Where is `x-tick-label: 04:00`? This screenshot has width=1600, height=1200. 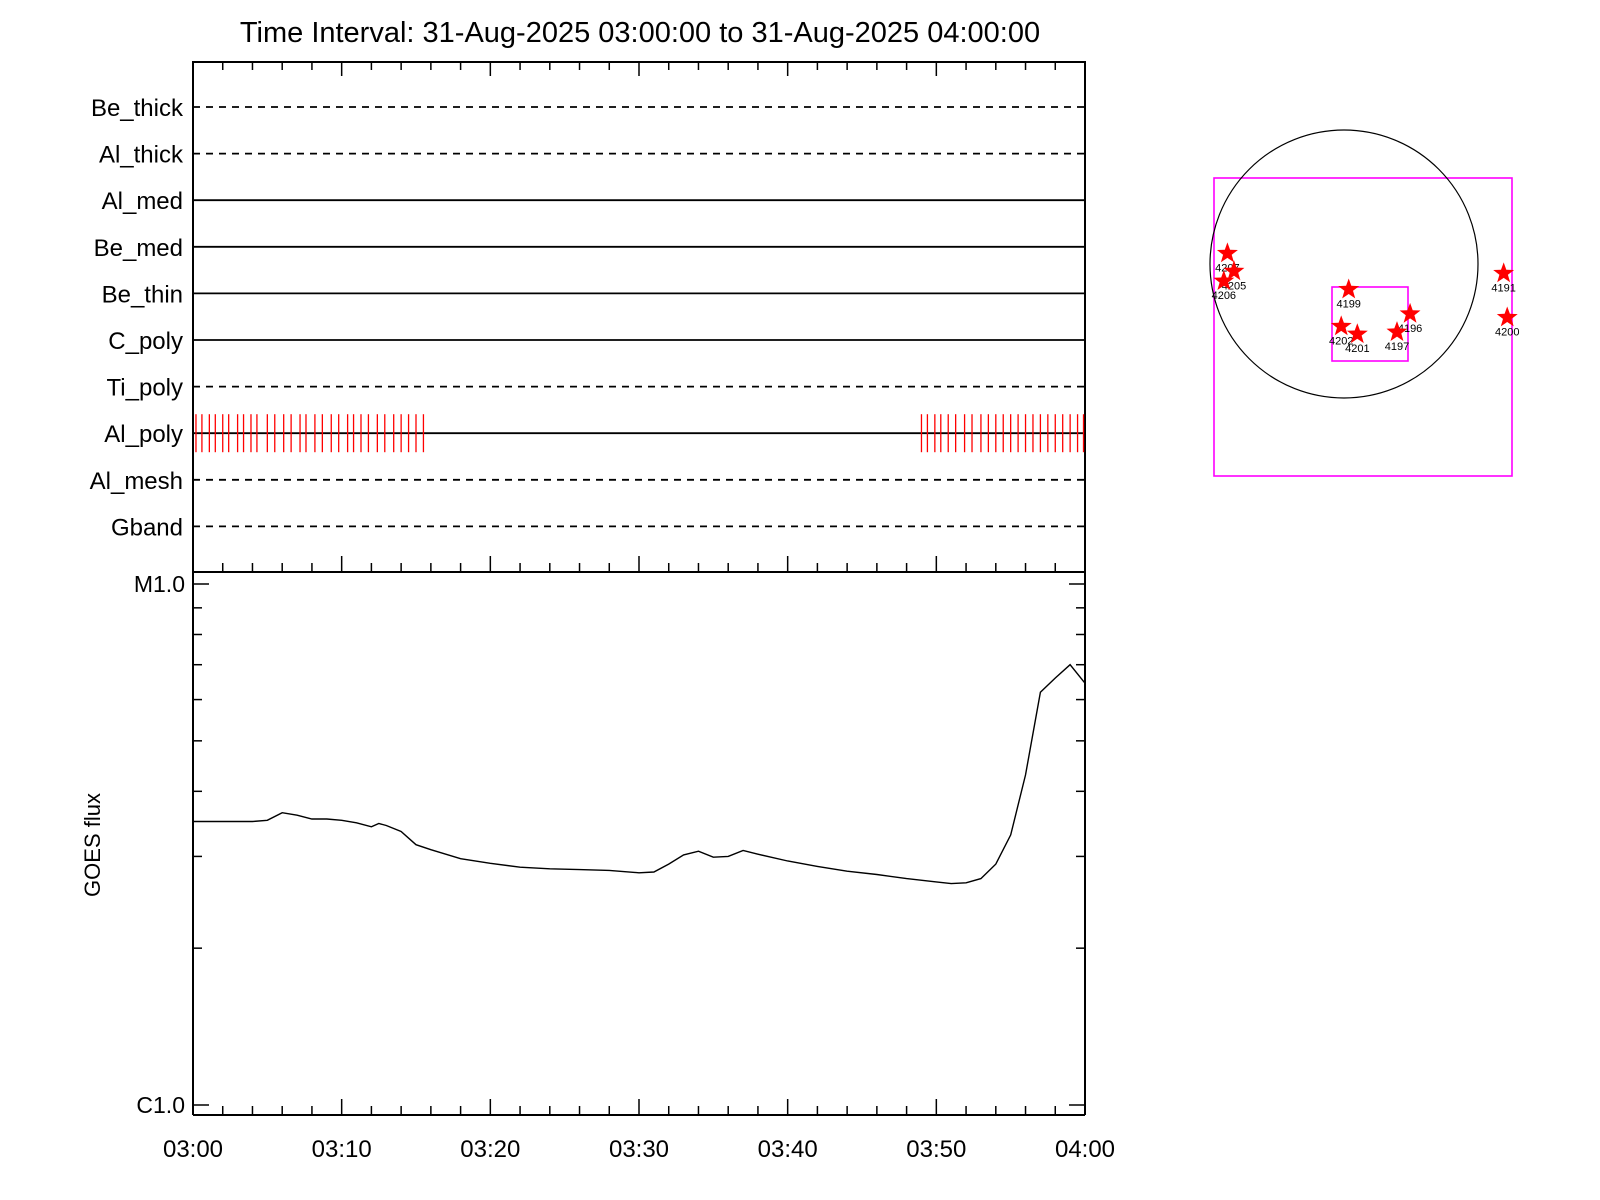 x-tick-label: 04:00 is located at coordinates (1085, 1149).